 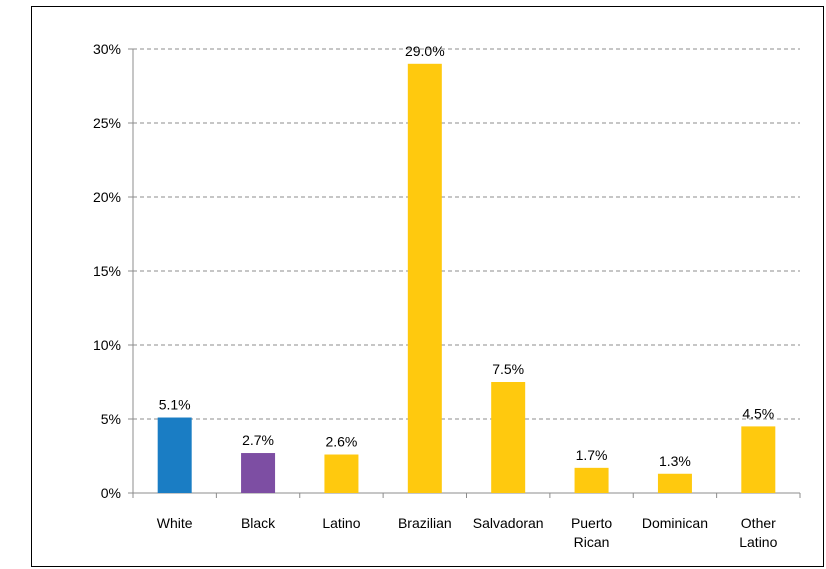 I want to click on category-label: White, so click(x=175, y=523).